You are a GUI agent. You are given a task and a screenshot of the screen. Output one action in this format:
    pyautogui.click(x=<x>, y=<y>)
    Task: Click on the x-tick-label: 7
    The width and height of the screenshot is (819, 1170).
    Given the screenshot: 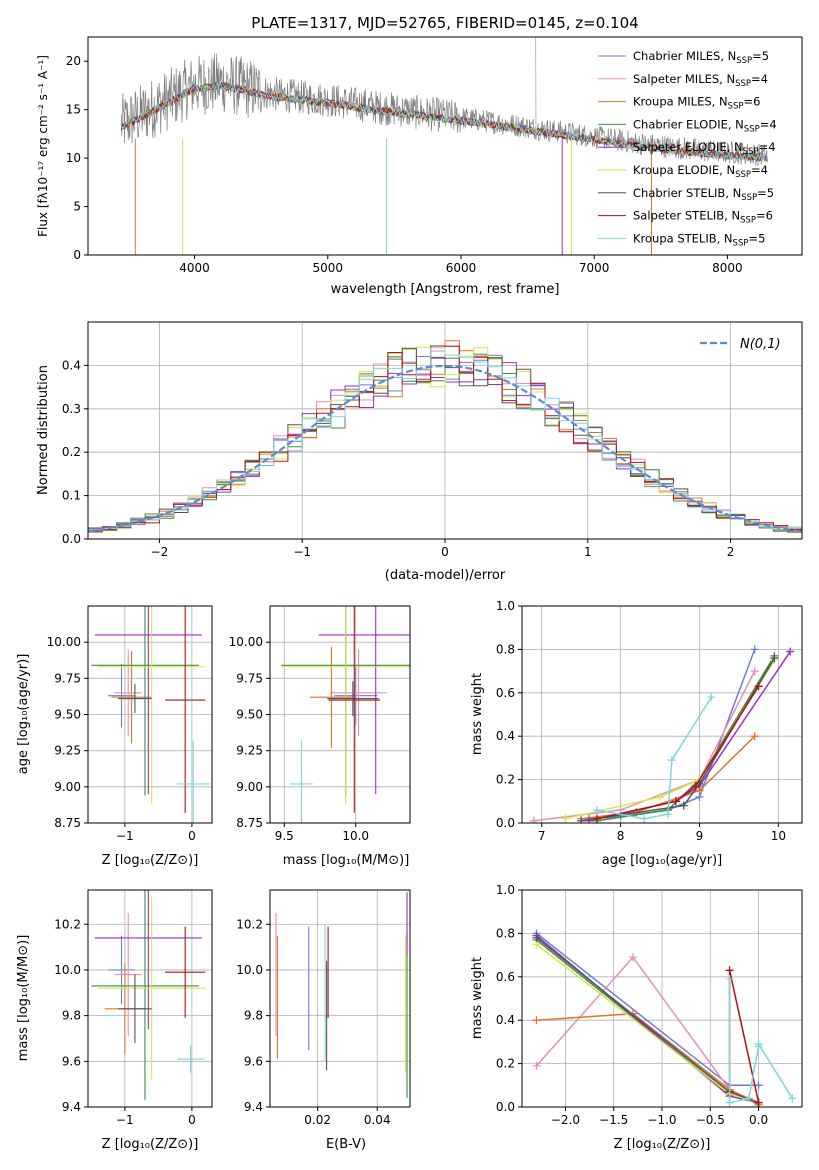 What is the action you would take?
    pyautogui.click(x=542, y=836)
    